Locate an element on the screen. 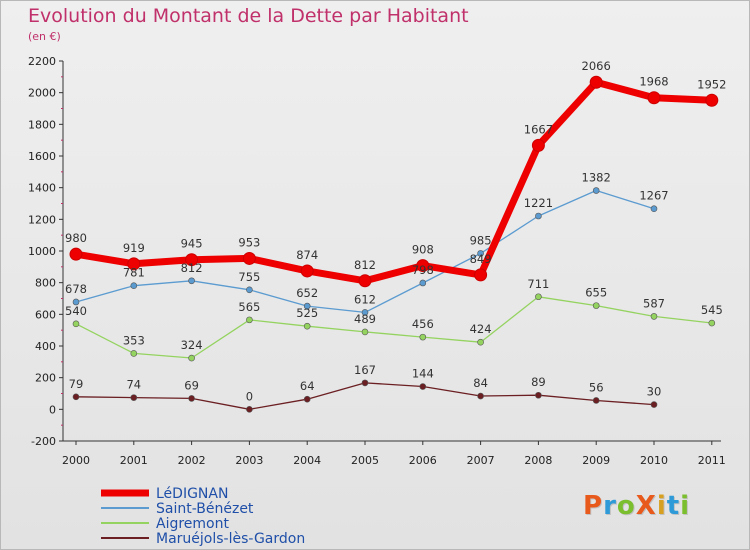 The width and height of the screenshot is (750, 550). x-tick-label: 2001 is located at coordinates (134, 460).